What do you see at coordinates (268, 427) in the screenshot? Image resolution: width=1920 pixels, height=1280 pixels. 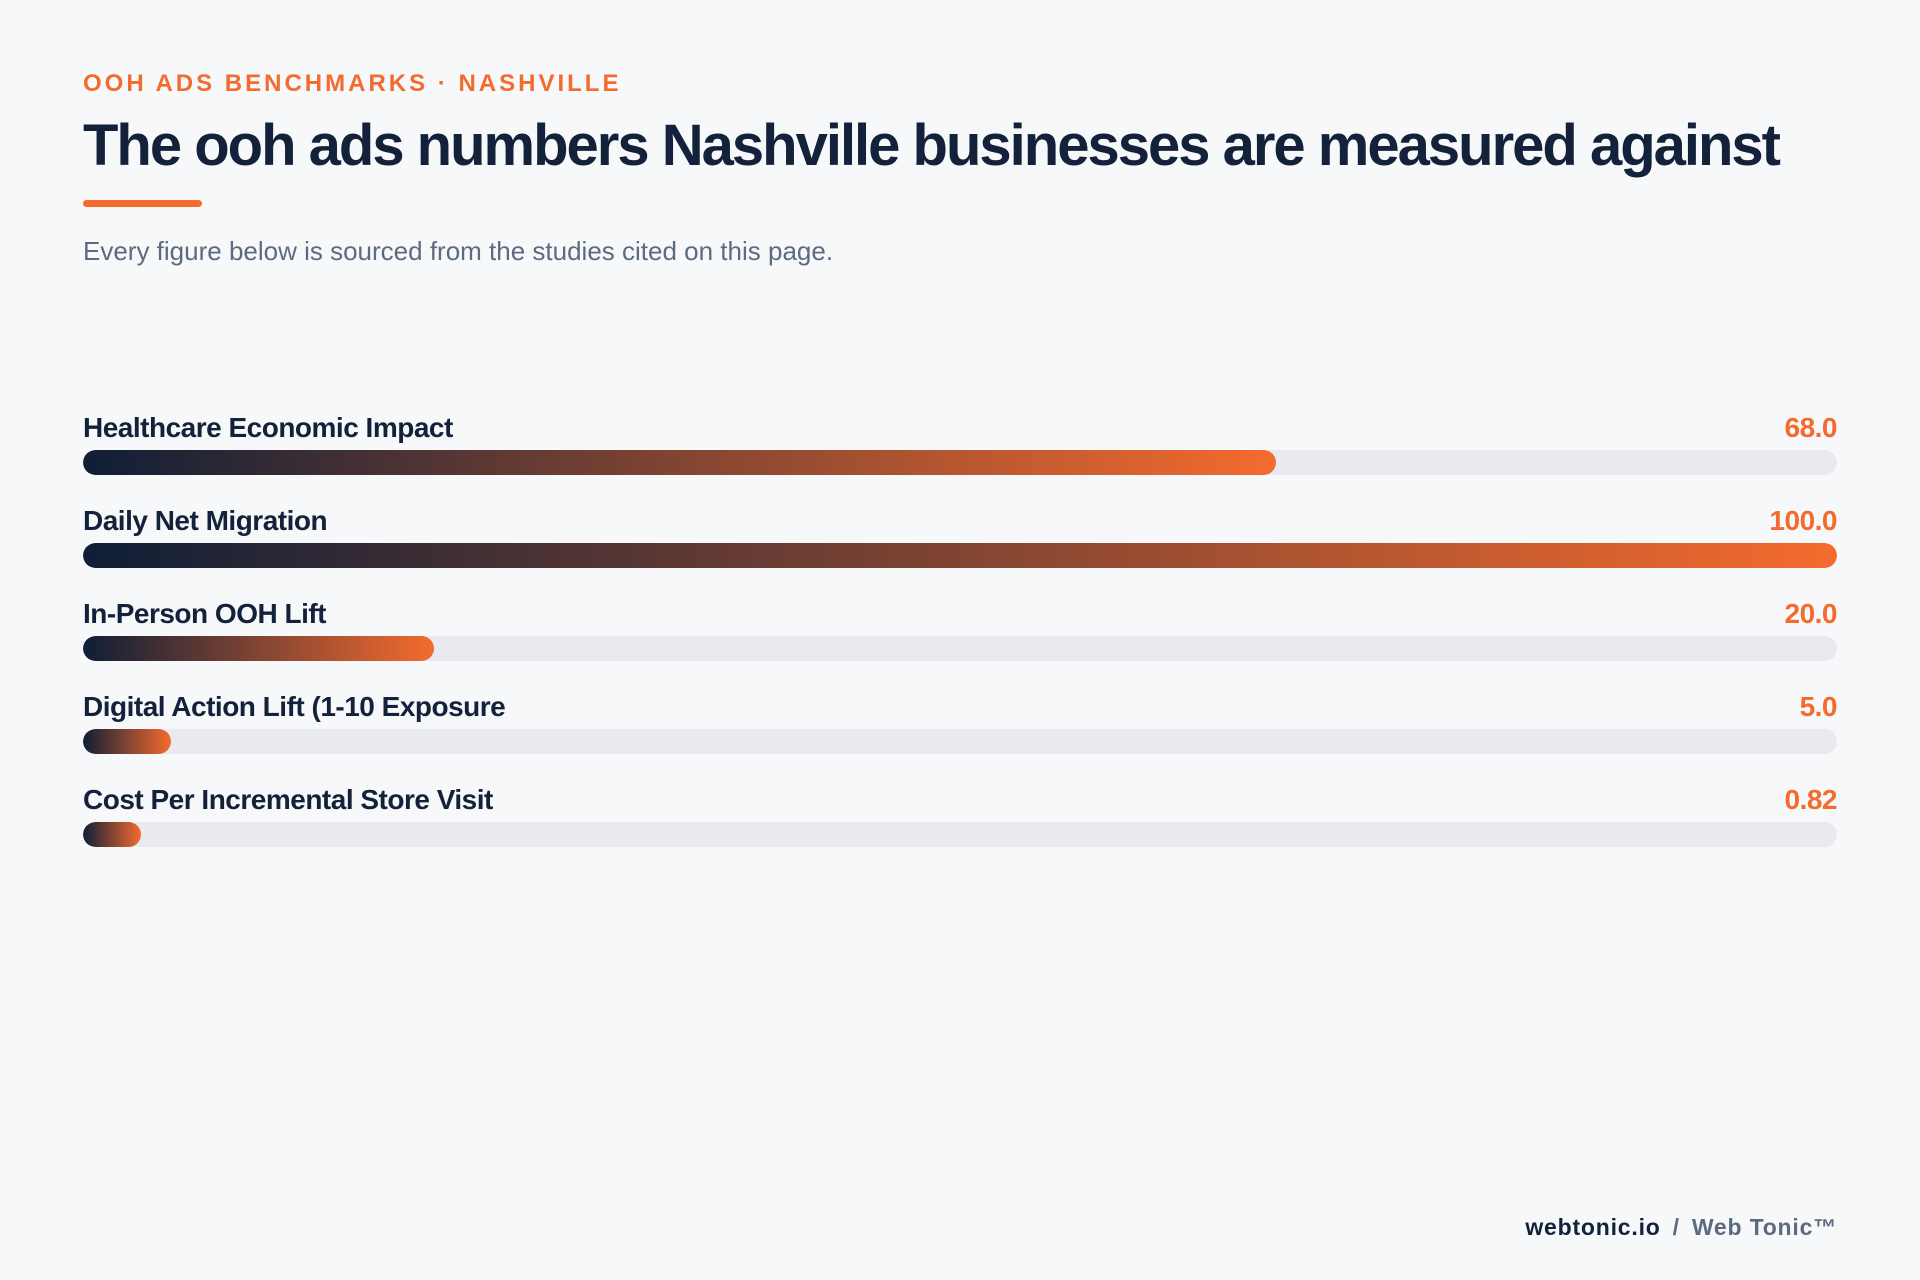 I see `bar-label: Healthcare Economic Impact` at bounding box center [268, 427].